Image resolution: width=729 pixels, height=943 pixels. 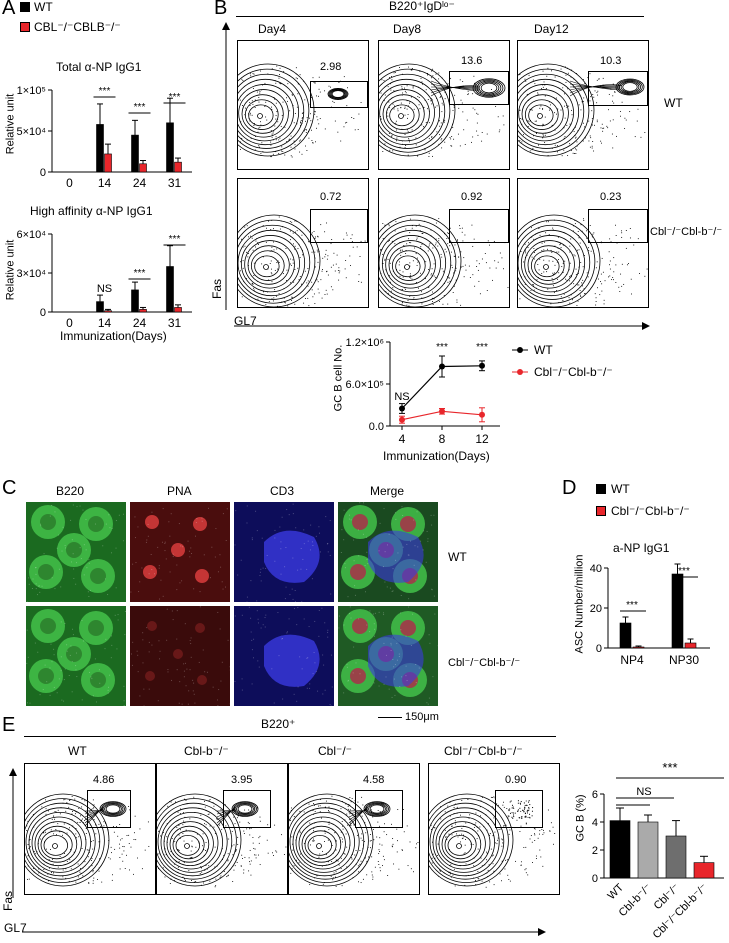 I want to click on legend-label-wt-d: WT, so click(x=620, y=489).